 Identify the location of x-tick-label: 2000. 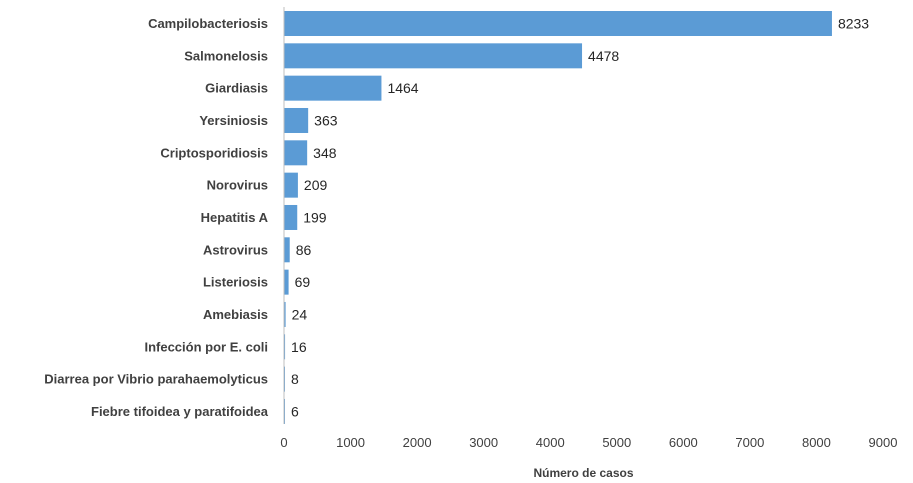
(417, 442).